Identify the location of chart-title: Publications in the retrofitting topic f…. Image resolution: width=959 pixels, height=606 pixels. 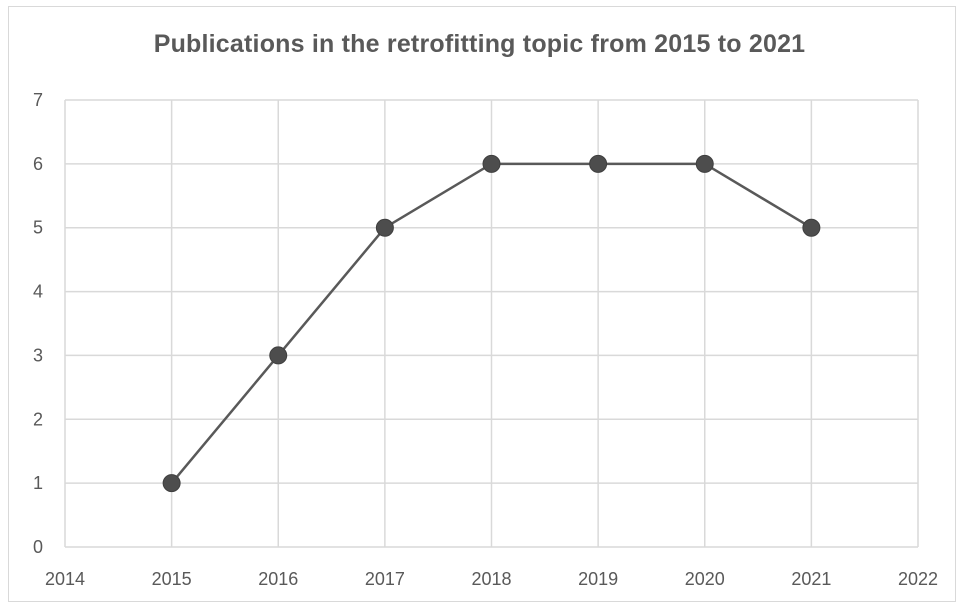
(479, 44).